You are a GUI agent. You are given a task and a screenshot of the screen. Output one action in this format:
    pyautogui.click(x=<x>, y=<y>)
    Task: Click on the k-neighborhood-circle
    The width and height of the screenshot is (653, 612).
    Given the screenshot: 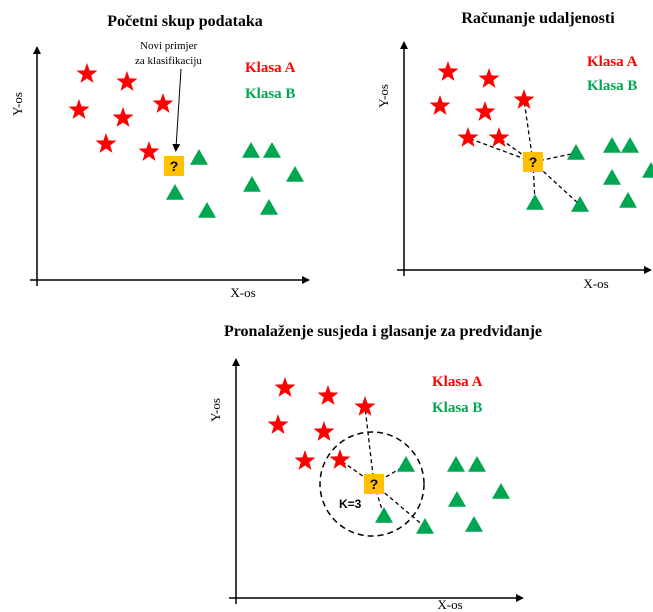 What is the action you would take?
    pyautogui.click(x=372, y=484)
    